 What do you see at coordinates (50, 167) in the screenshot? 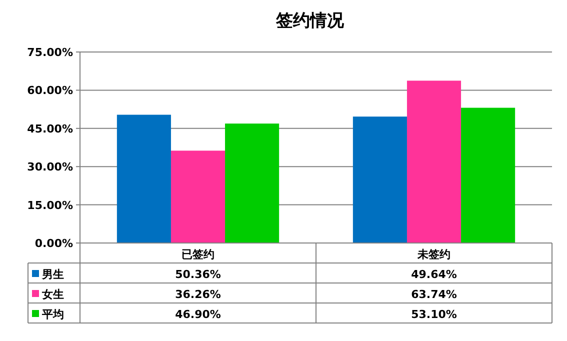
I see `y-tick-label: 30.00%` at bounding box center [50, 167].